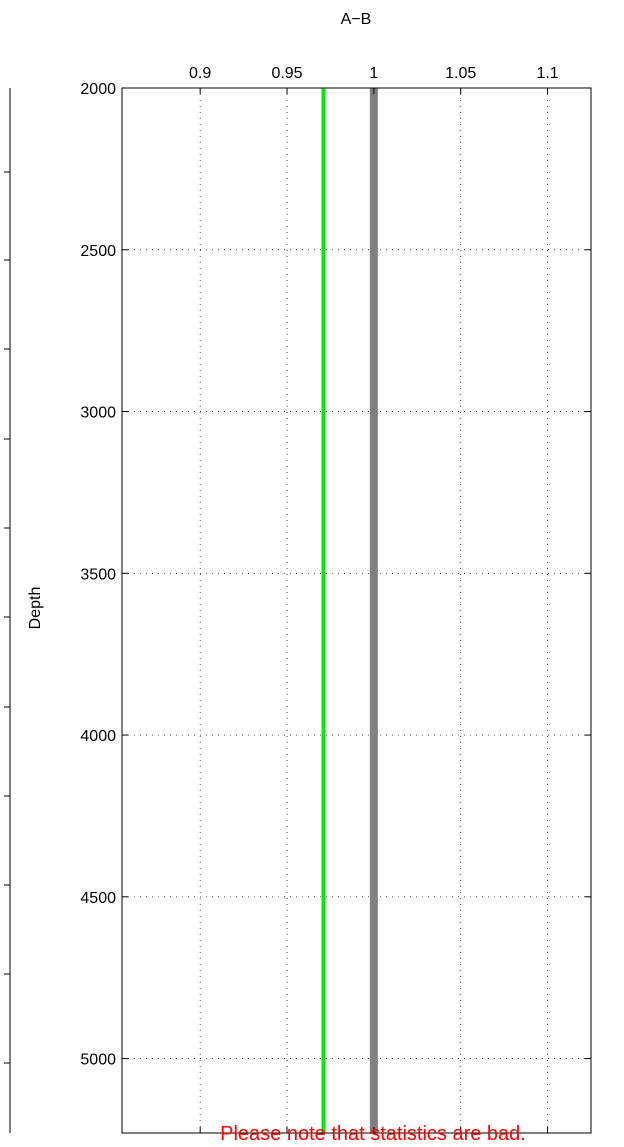 The image size is (624, 1147). What do you see at coordinates (35, 608) in the screenshot?
I see `y-axis-label: Depth` at bounding box center [35, 608].